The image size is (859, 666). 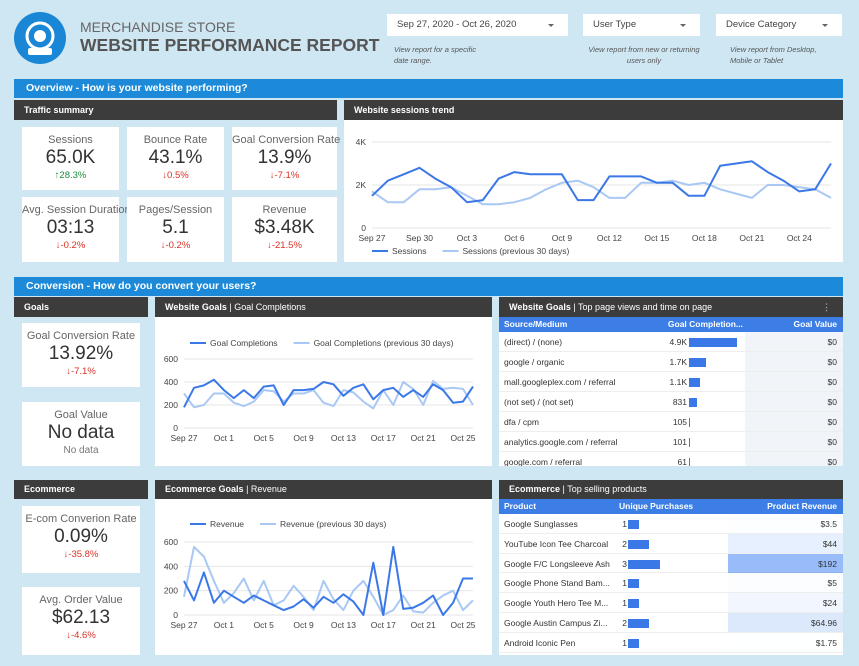 What do you see at coordinates (679, 422) in the screenshot?
I see `cell-completions: 105` at bounding box center [679, 422].